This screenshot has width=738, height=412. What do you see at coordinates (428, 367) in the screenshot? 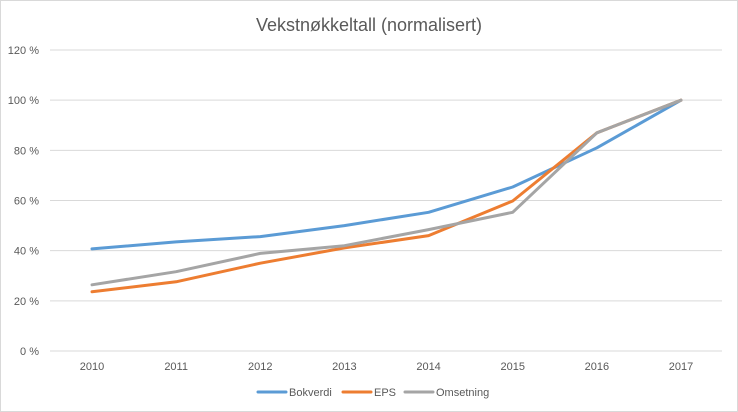
I see `x-tick-label: 2014` at bounding box center [428, 367].